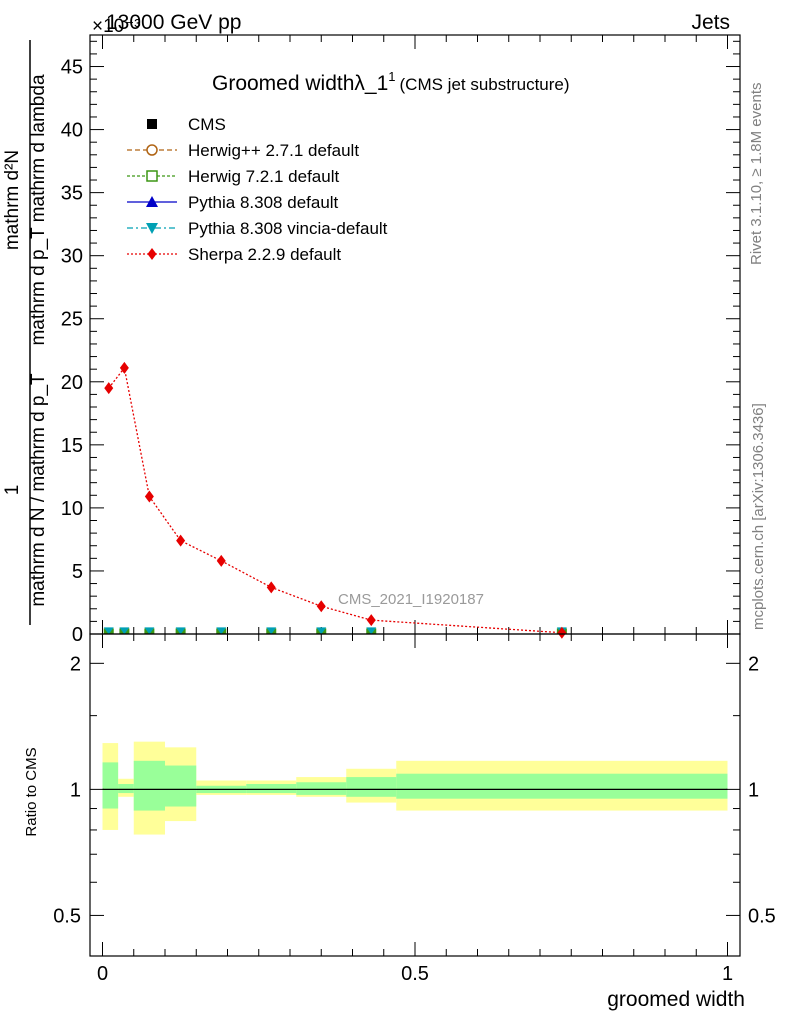 This screenshot has height=1024, width=786. I want to click on ratio-ytick-label-right: 2, so click(753, 664).